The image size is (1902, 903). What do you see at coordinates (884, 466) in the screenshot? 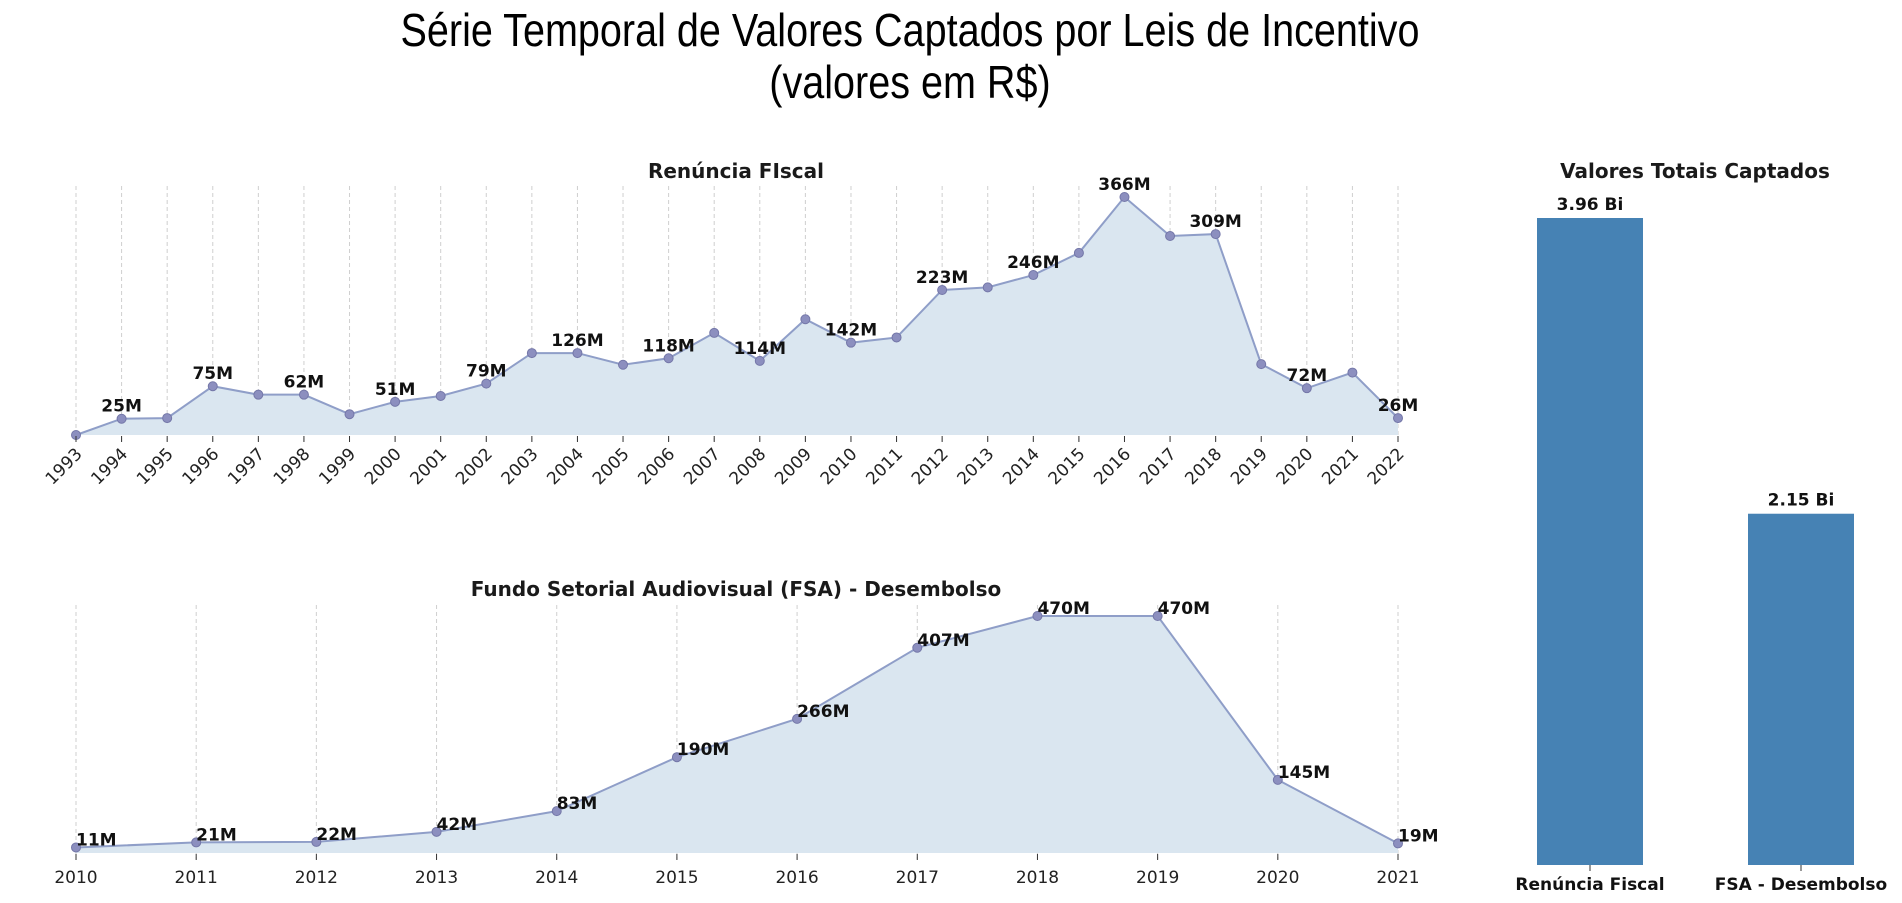
I see `renuncia-tick-label: 2011` at bounding box center [884, 466].